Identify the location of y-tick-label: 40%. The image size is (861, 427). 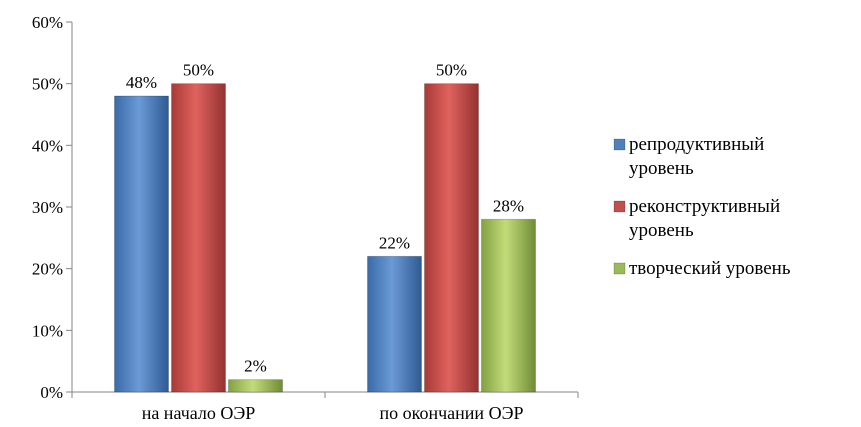
(47, 145).